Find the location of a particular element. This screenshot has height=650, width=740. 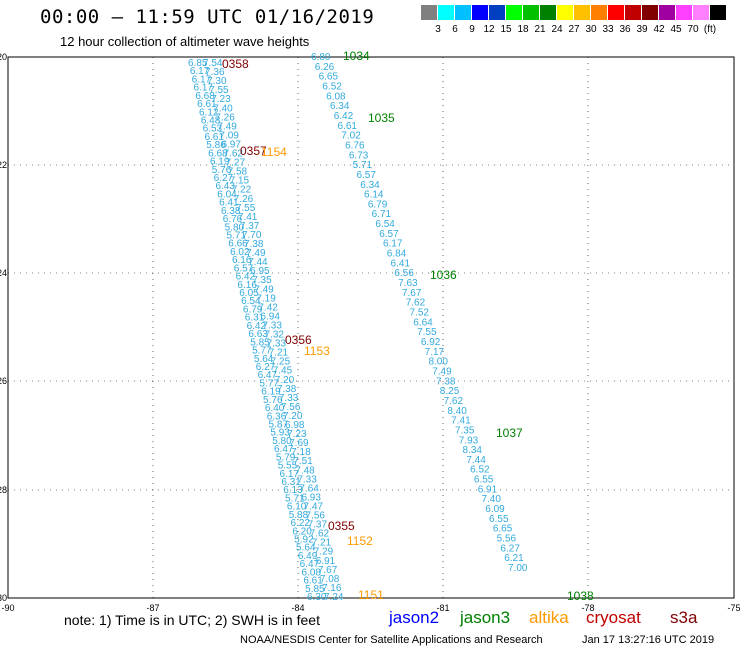

wave-height-value: 6.93 is located at coordinates (311, 497).